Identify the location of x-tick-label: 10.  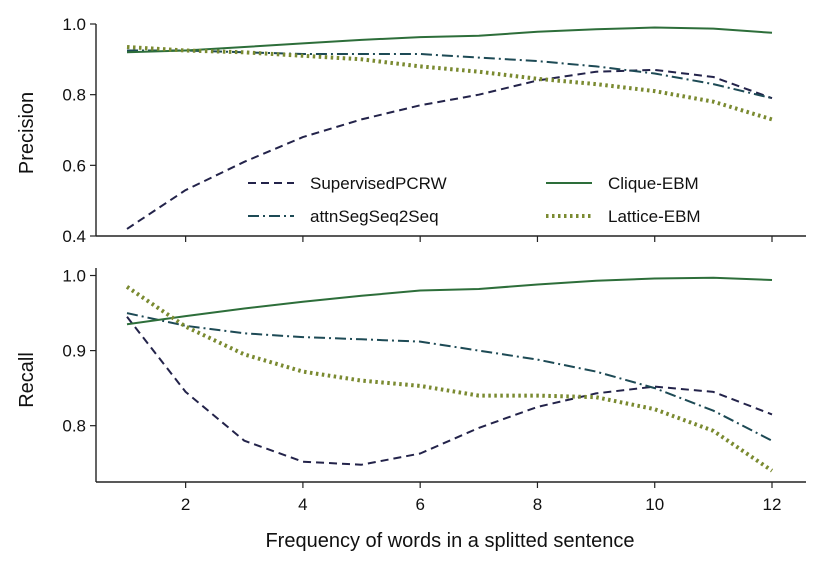
(654, 504).